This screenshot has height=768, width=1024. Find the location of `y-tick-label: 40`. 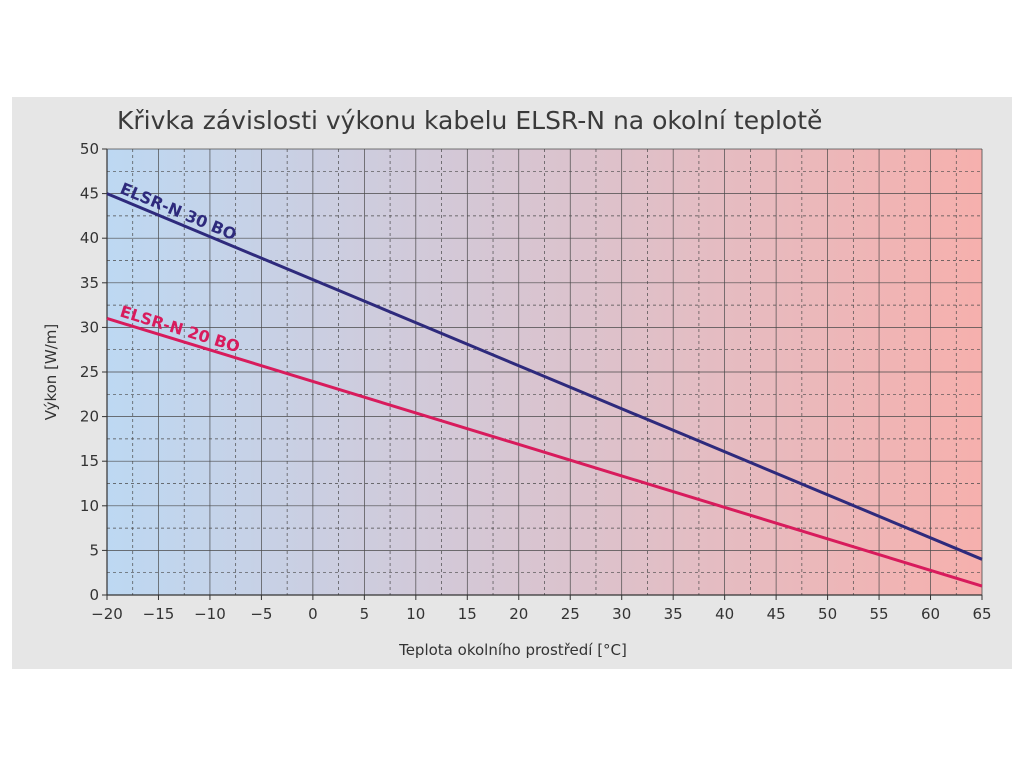

y-tick-label: 40 is located at coordinates (89, 238).